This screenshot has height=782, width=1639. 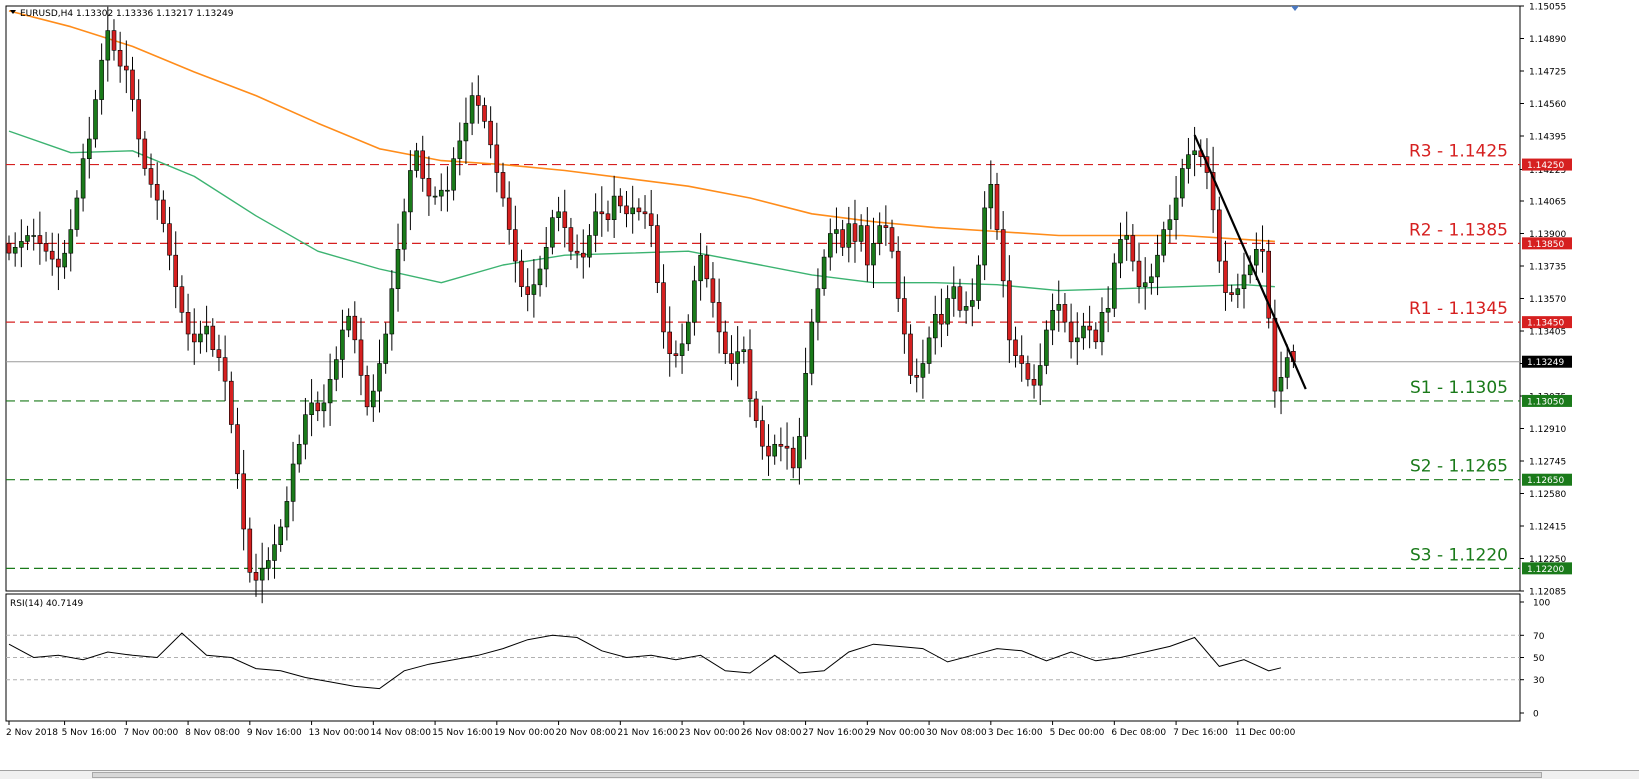 What do you see at coordinates (1536, 715) in the screenshot?
I see `rsi-axis-label: 0` at bounding box center [1536, 715].